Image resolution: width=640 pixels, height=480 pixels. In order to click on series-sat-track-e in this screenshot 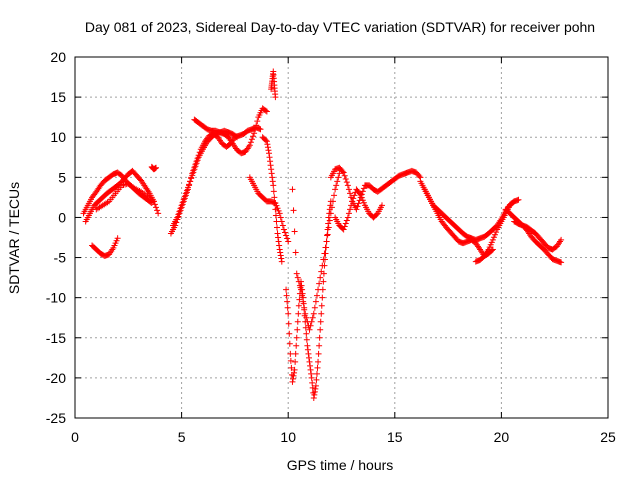, I will do `click(154, 168)`.